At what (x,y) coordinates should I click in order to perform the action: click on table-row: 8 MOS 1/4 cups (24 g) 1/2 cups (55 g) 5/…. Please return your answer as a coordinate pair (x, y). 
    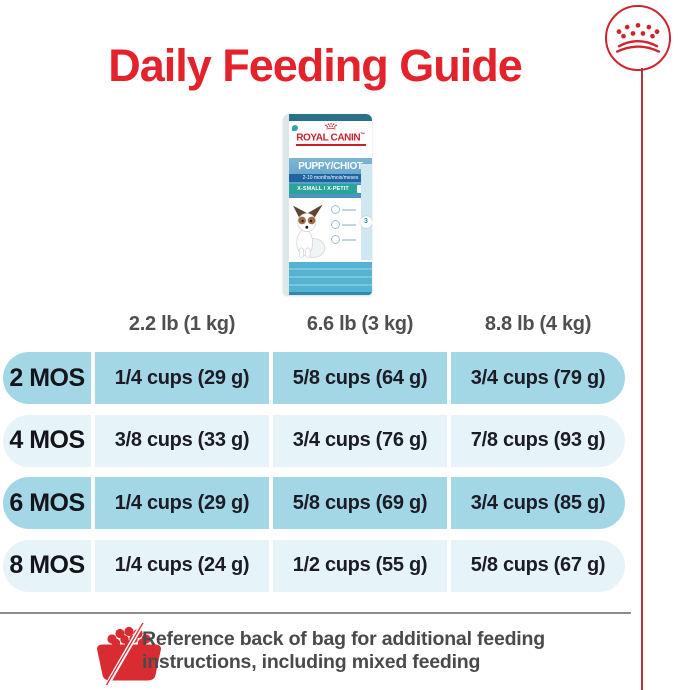
    Looking at the image, I should click on (339, 565).